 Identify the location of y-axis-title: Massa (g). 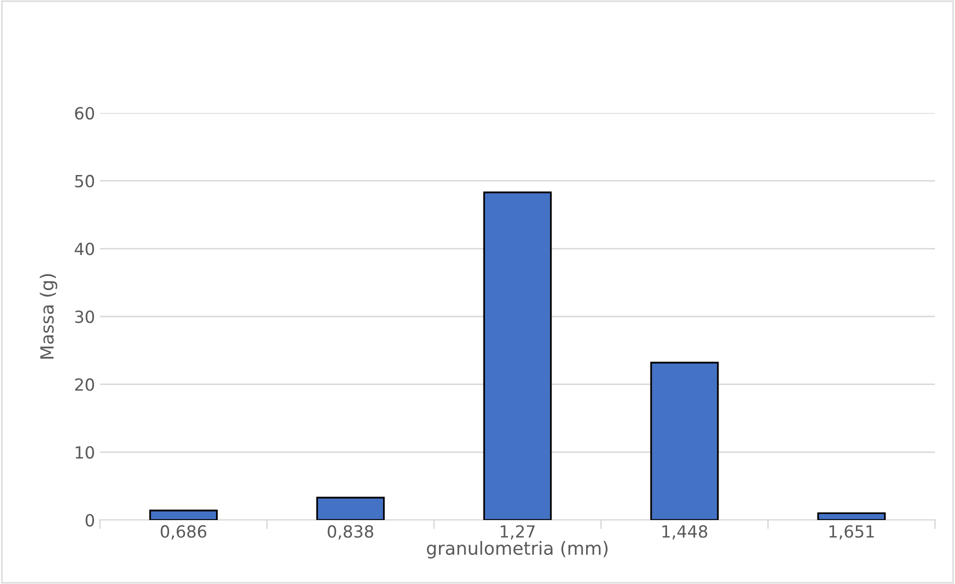
(49, 316).